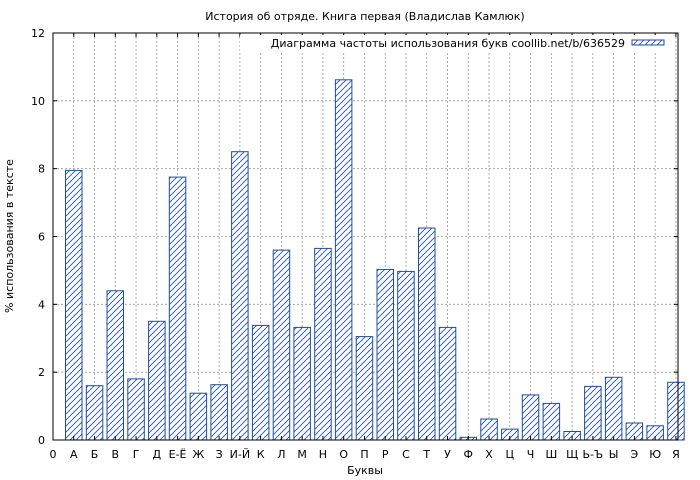 The image size is (700, 480). What do you see at coordinates (551, 454) in the screenshot?
I see `x-tick-label: Ш` at bounding box center [551, 454].